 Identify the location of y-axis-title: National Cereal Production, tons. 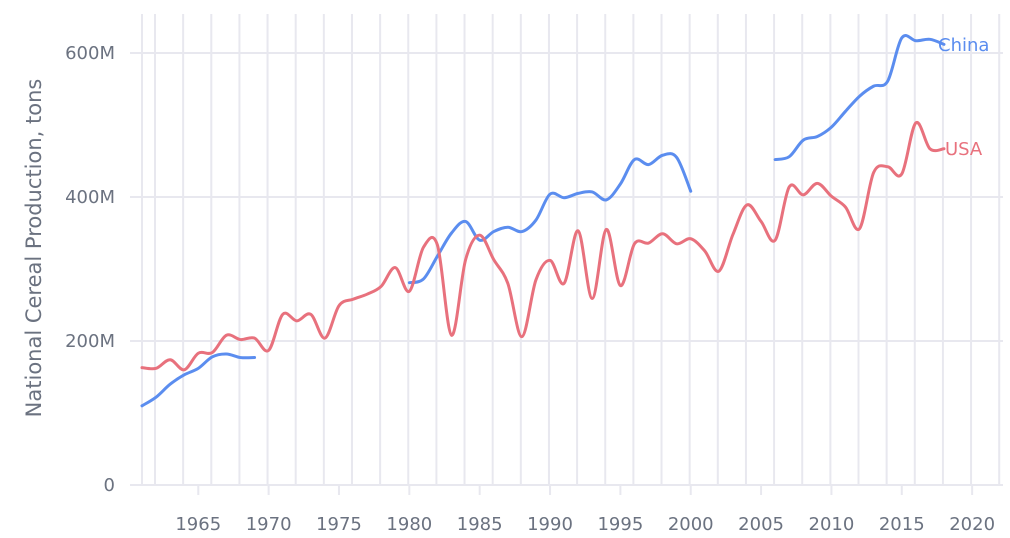
(34, 248).